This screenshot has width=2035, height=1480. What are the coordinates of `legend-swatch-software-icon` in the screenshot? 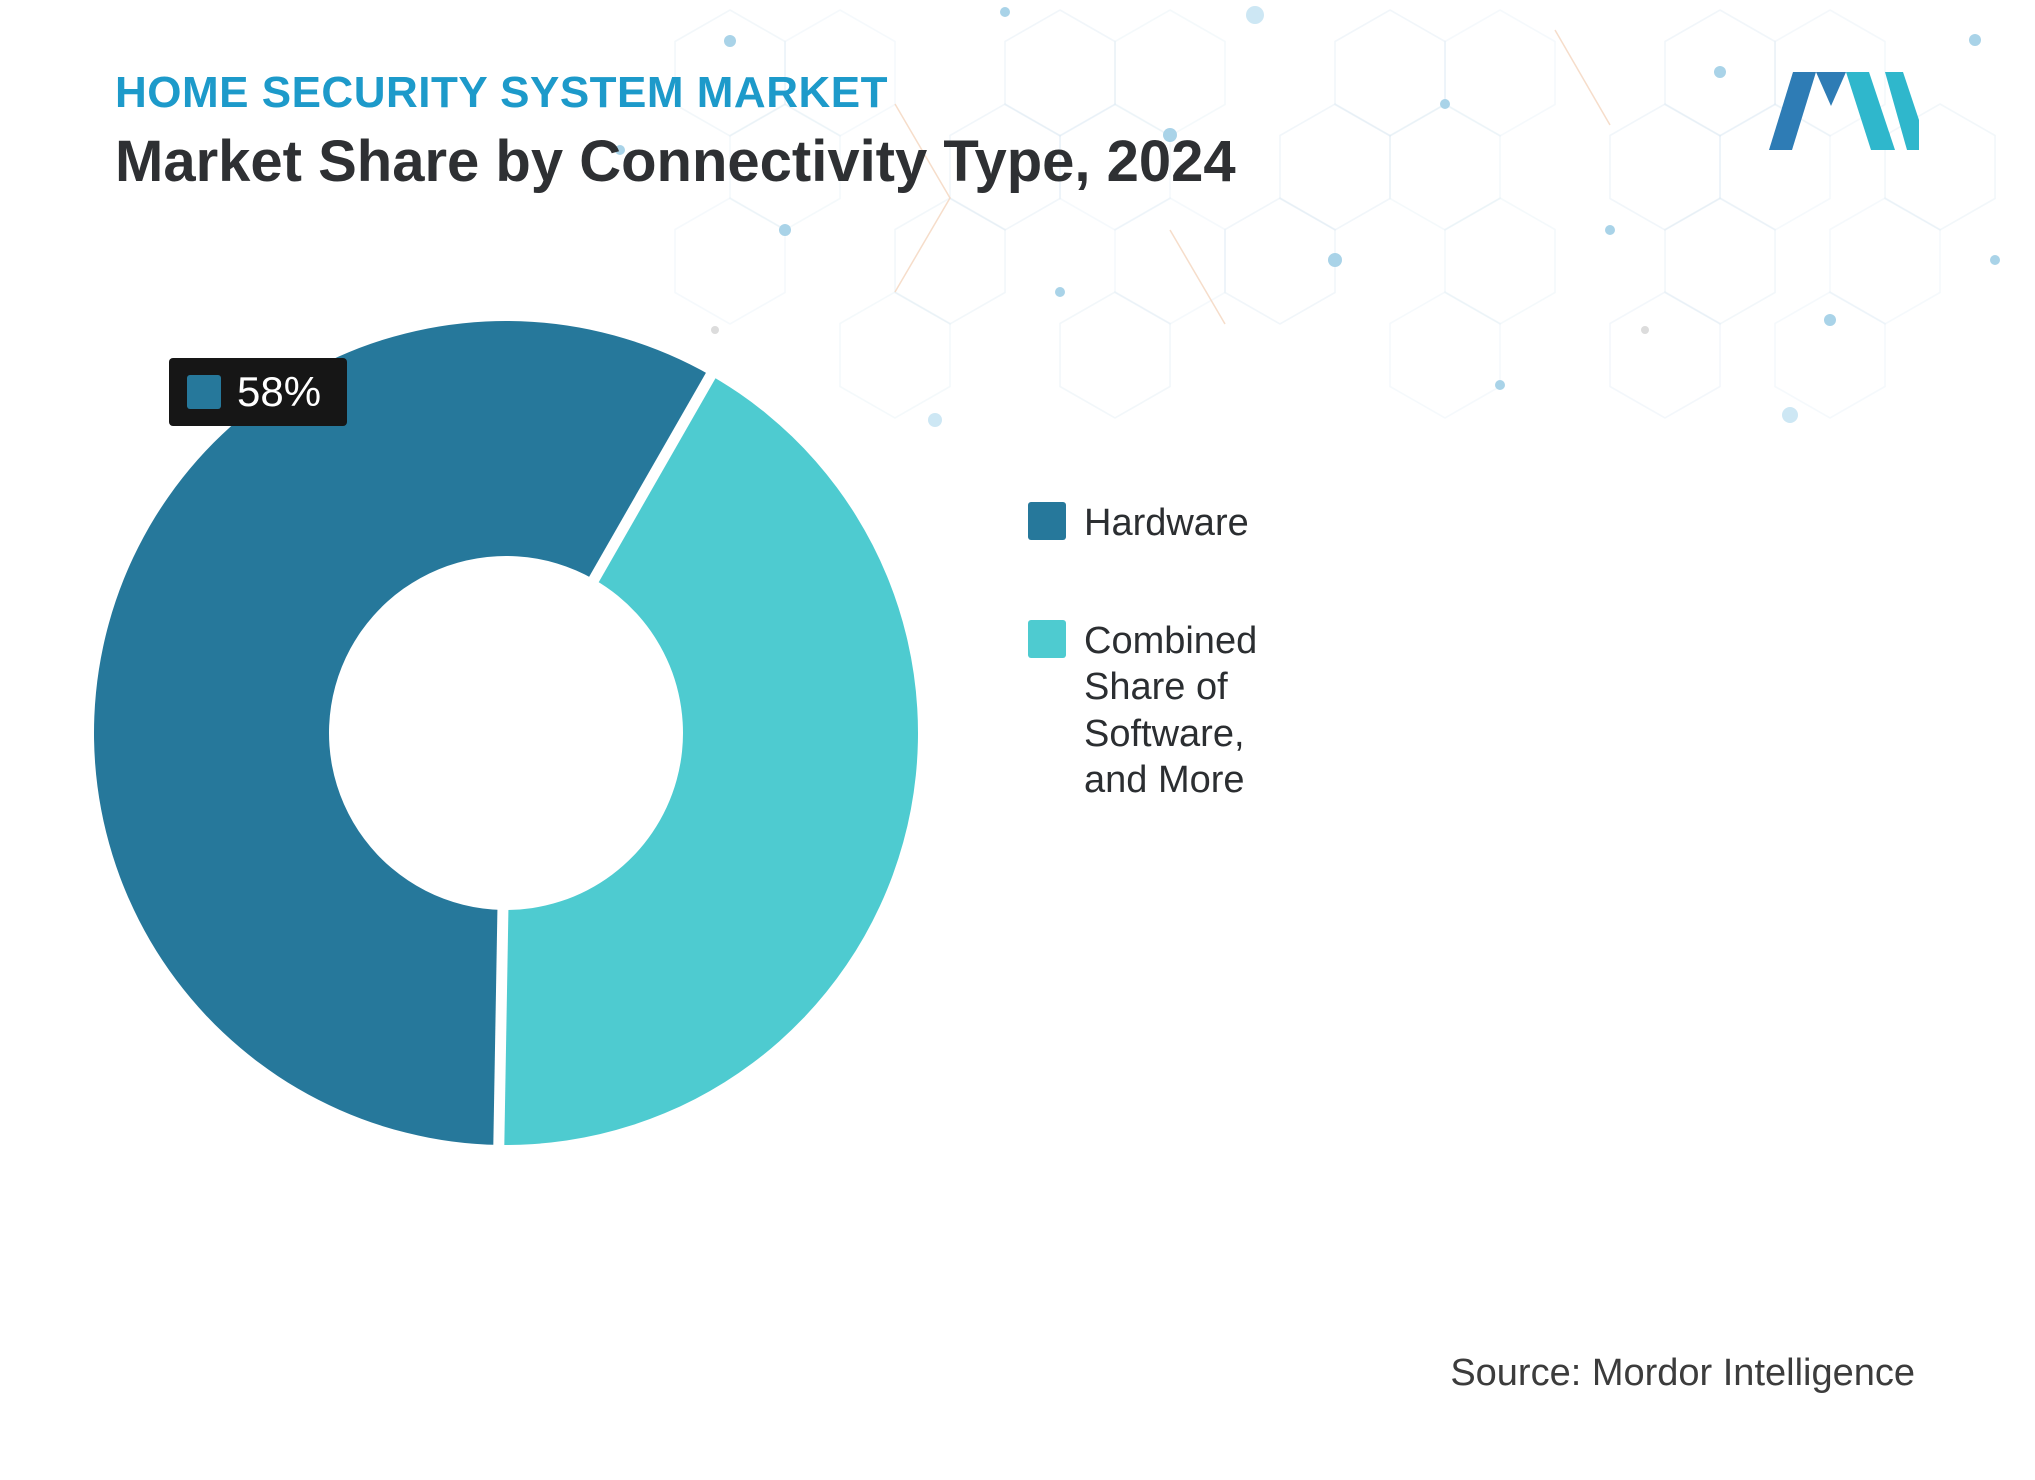 It's located at (1047, 639).